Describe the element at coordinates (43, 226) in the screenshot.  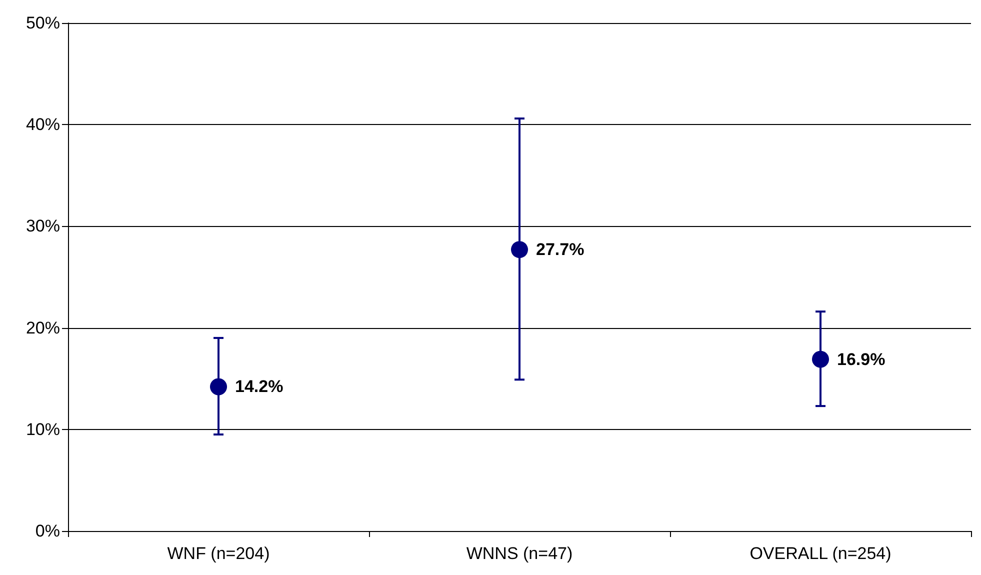
I see `y-tick-label: 30%` at that location.